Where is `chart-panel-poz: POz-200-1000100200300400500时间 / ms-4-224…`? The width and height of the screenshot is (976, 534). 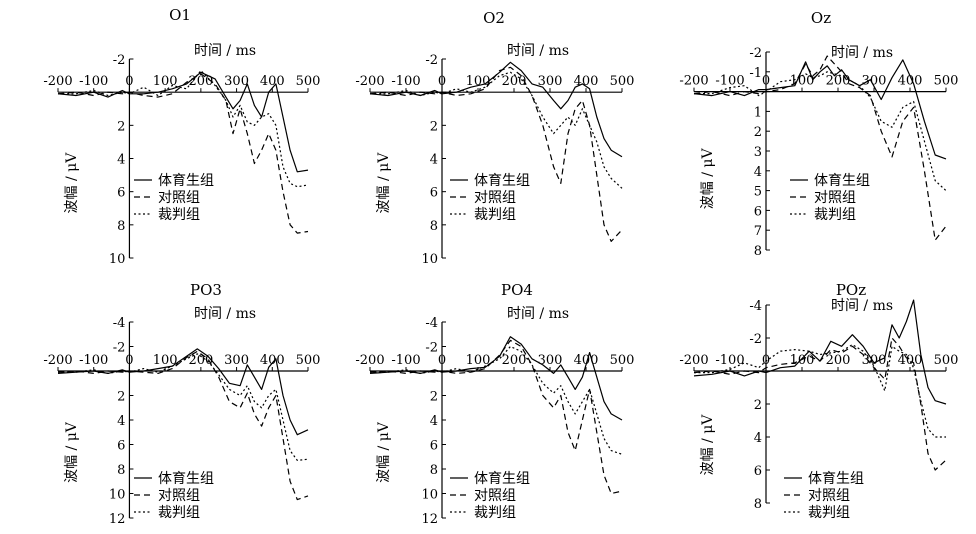 chart-panel-poz: POz-200-1000100200300400500时间 / ms-4-224… is located at coordinates (818, 401).